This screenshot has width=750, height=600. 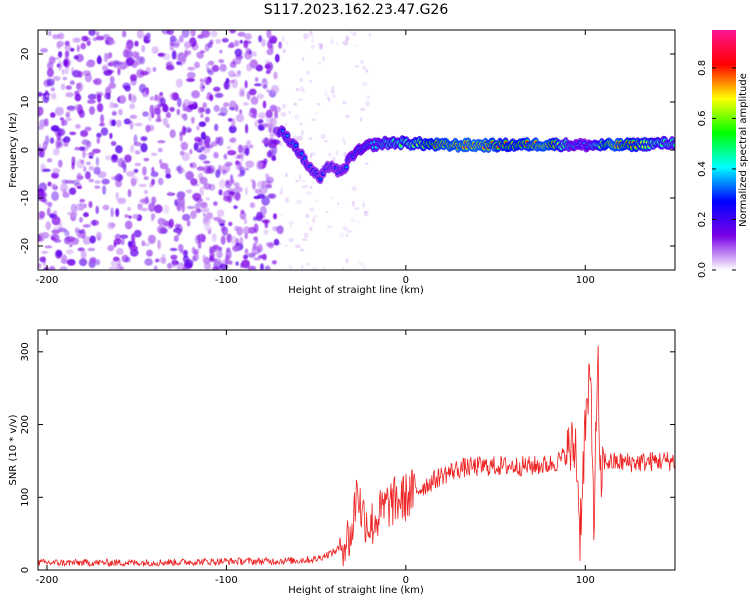 What do you see at coordinates (25, 570) in the screenshot?
I see `tick-label: 0` at bounding box center [25, 570].